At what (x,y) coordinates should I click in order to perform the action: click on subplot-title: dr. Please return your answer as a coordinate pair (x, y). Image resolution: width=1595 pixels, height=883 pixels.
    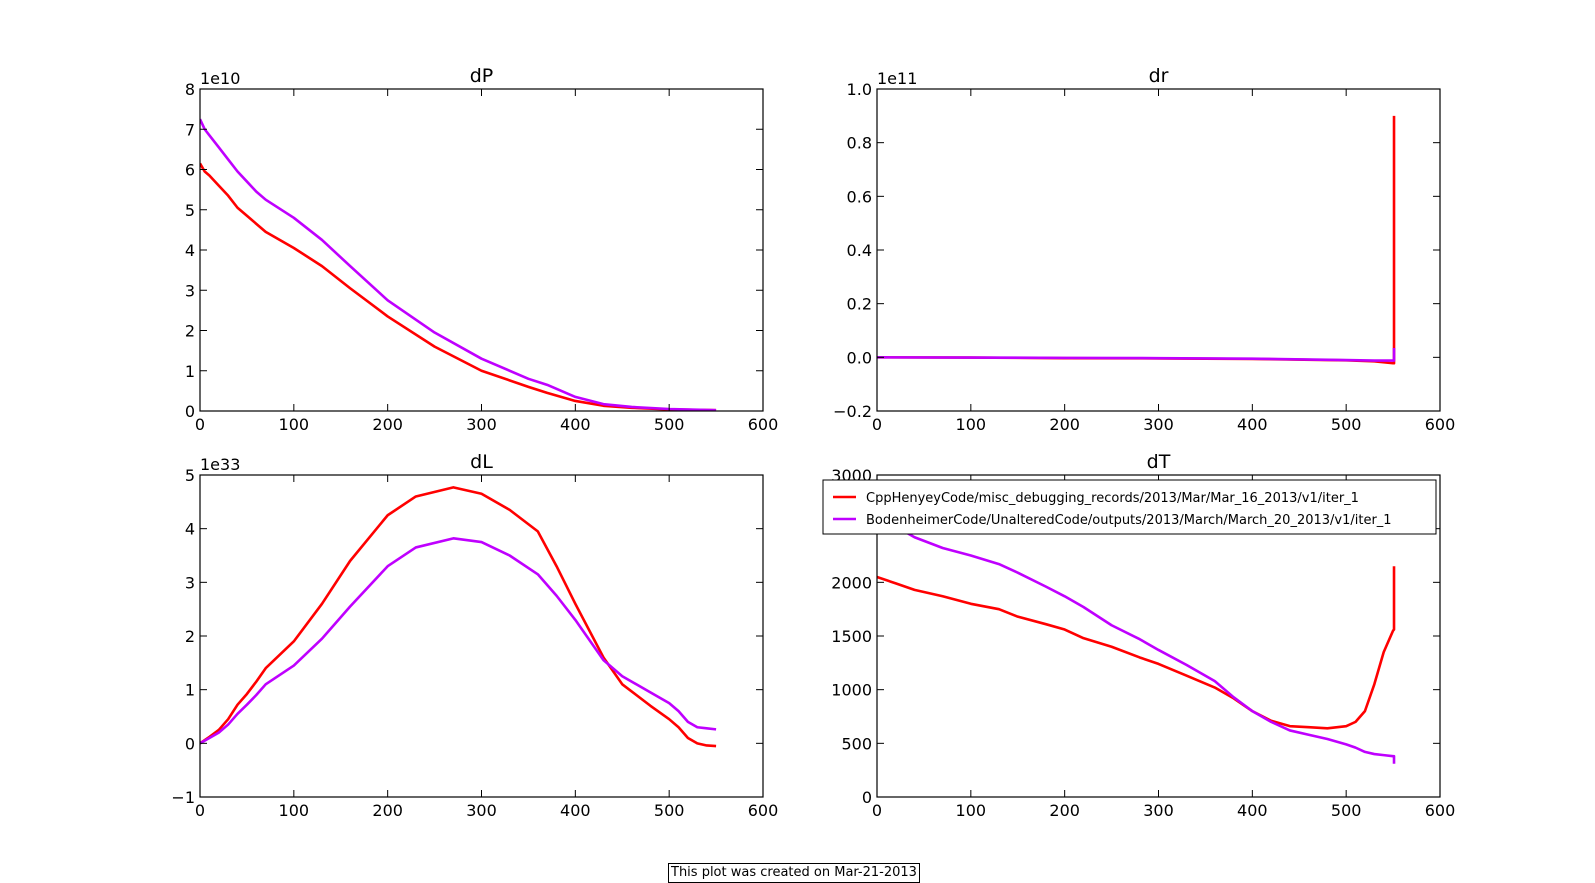
    Looking at the image, I should click on (1159, 76).